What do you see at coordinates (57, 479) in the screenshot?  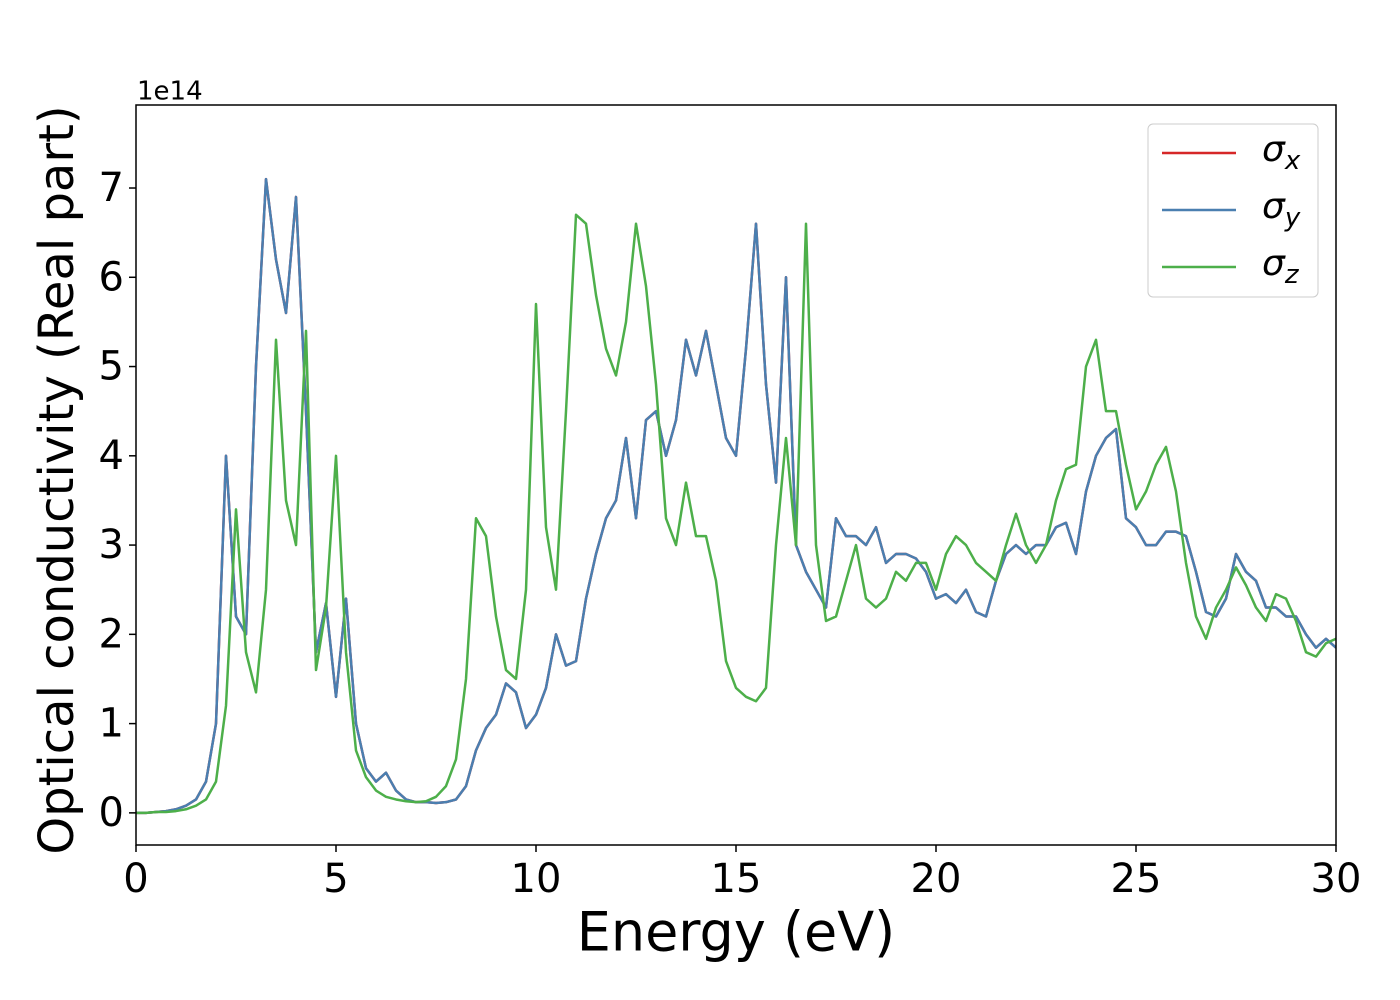 I see `y-axis-label: Optical conductivity (Real part)` at bounding box center [57, 479].